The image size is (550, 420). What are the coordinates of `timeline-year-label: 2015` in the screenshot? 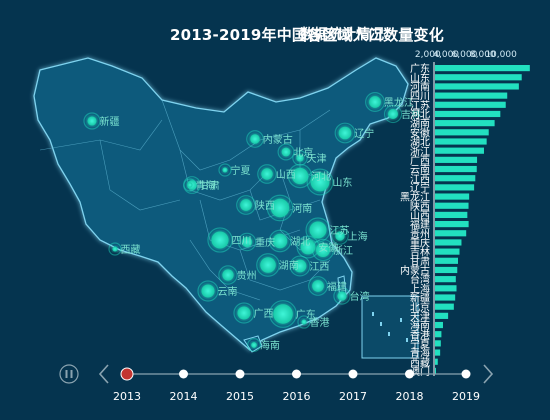 It's located at (240, 396).